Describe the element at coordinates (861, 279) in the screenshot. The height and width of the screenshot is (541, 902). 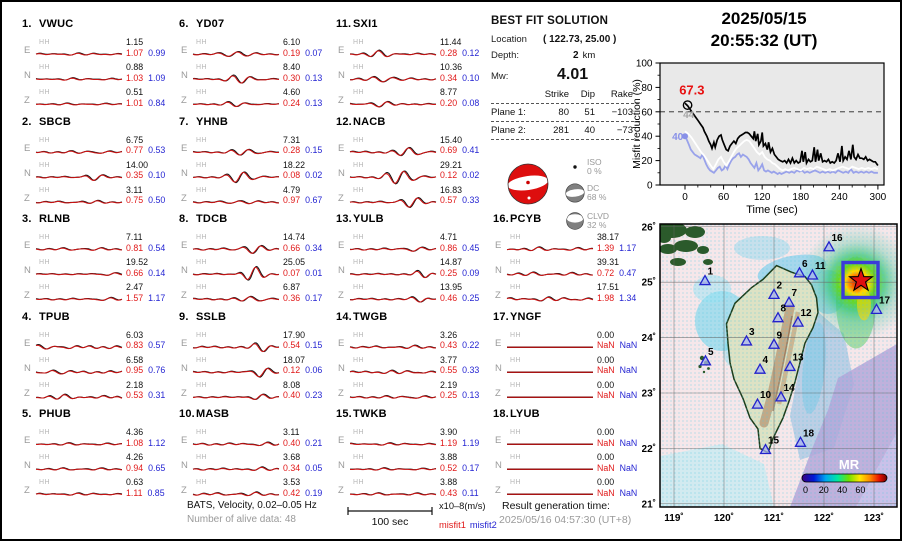
I see `epicenter-star` at that location.